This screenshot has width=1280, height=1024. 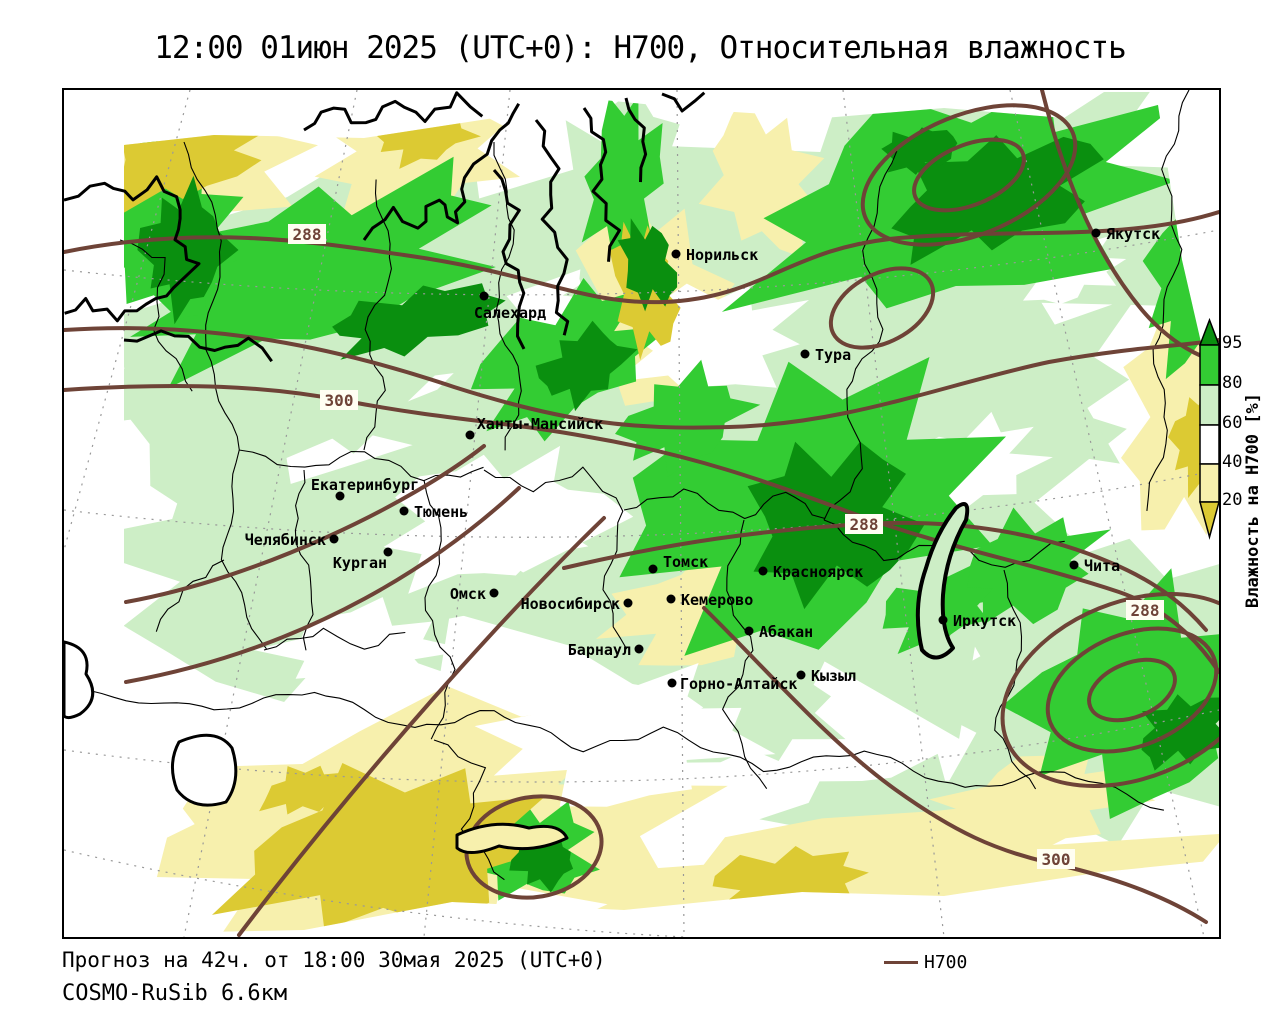 I want to click on city-label: Кызыл, so click(x=833, y=676).